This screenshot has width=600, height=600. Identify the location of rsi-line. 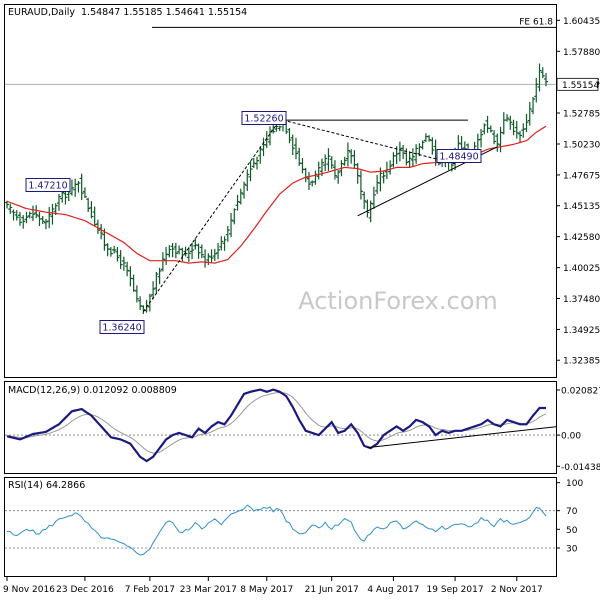
(276, 530).